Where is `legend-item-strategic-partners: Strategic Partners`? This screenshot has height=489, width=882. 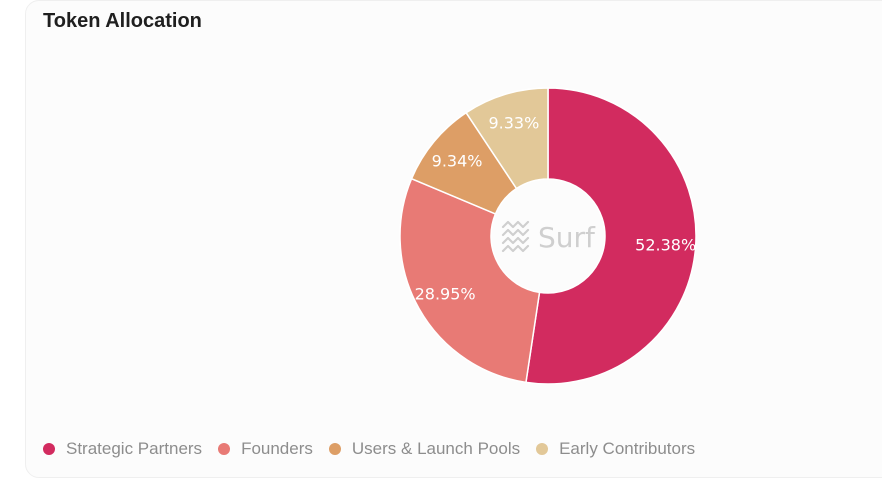
legend-item-strategic-partners: Strategic Partners is located at coordinates (122, 449).